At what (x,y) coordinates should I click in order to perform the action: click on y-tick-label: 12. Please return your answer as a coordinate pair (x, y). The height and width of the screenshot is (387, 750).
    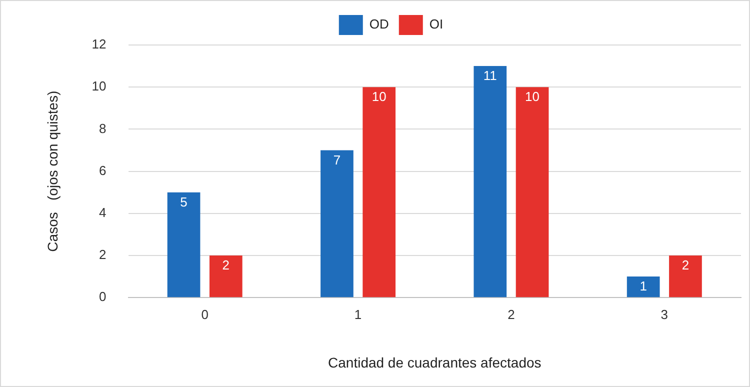
    Looking at the image, I should click on (99, 44).